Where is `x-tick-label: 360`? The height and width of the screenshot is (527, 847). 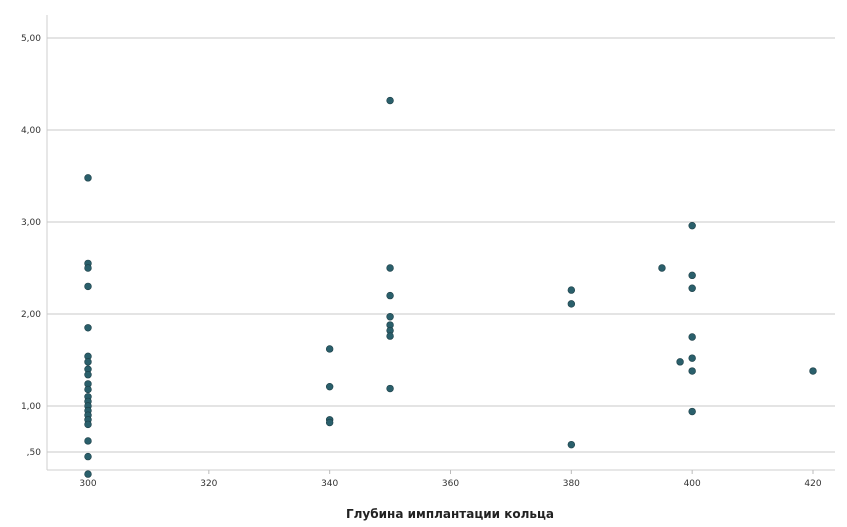 x-tick-label: 360 is located at coordinates (450, 484).